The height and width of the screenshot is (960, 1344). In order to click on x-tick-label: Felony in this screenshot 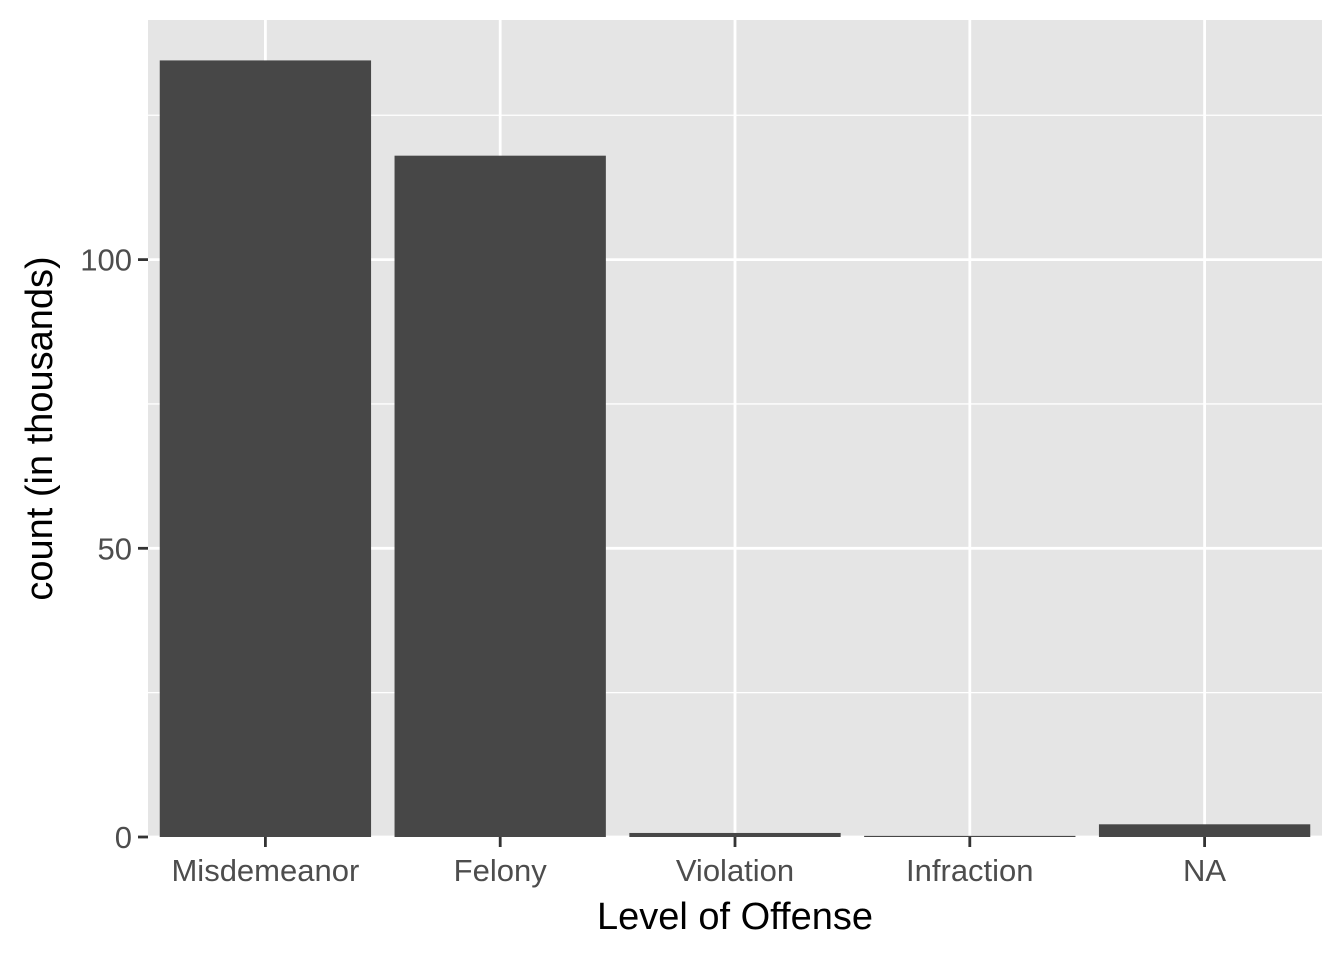, I will do `click(501, 870)`.